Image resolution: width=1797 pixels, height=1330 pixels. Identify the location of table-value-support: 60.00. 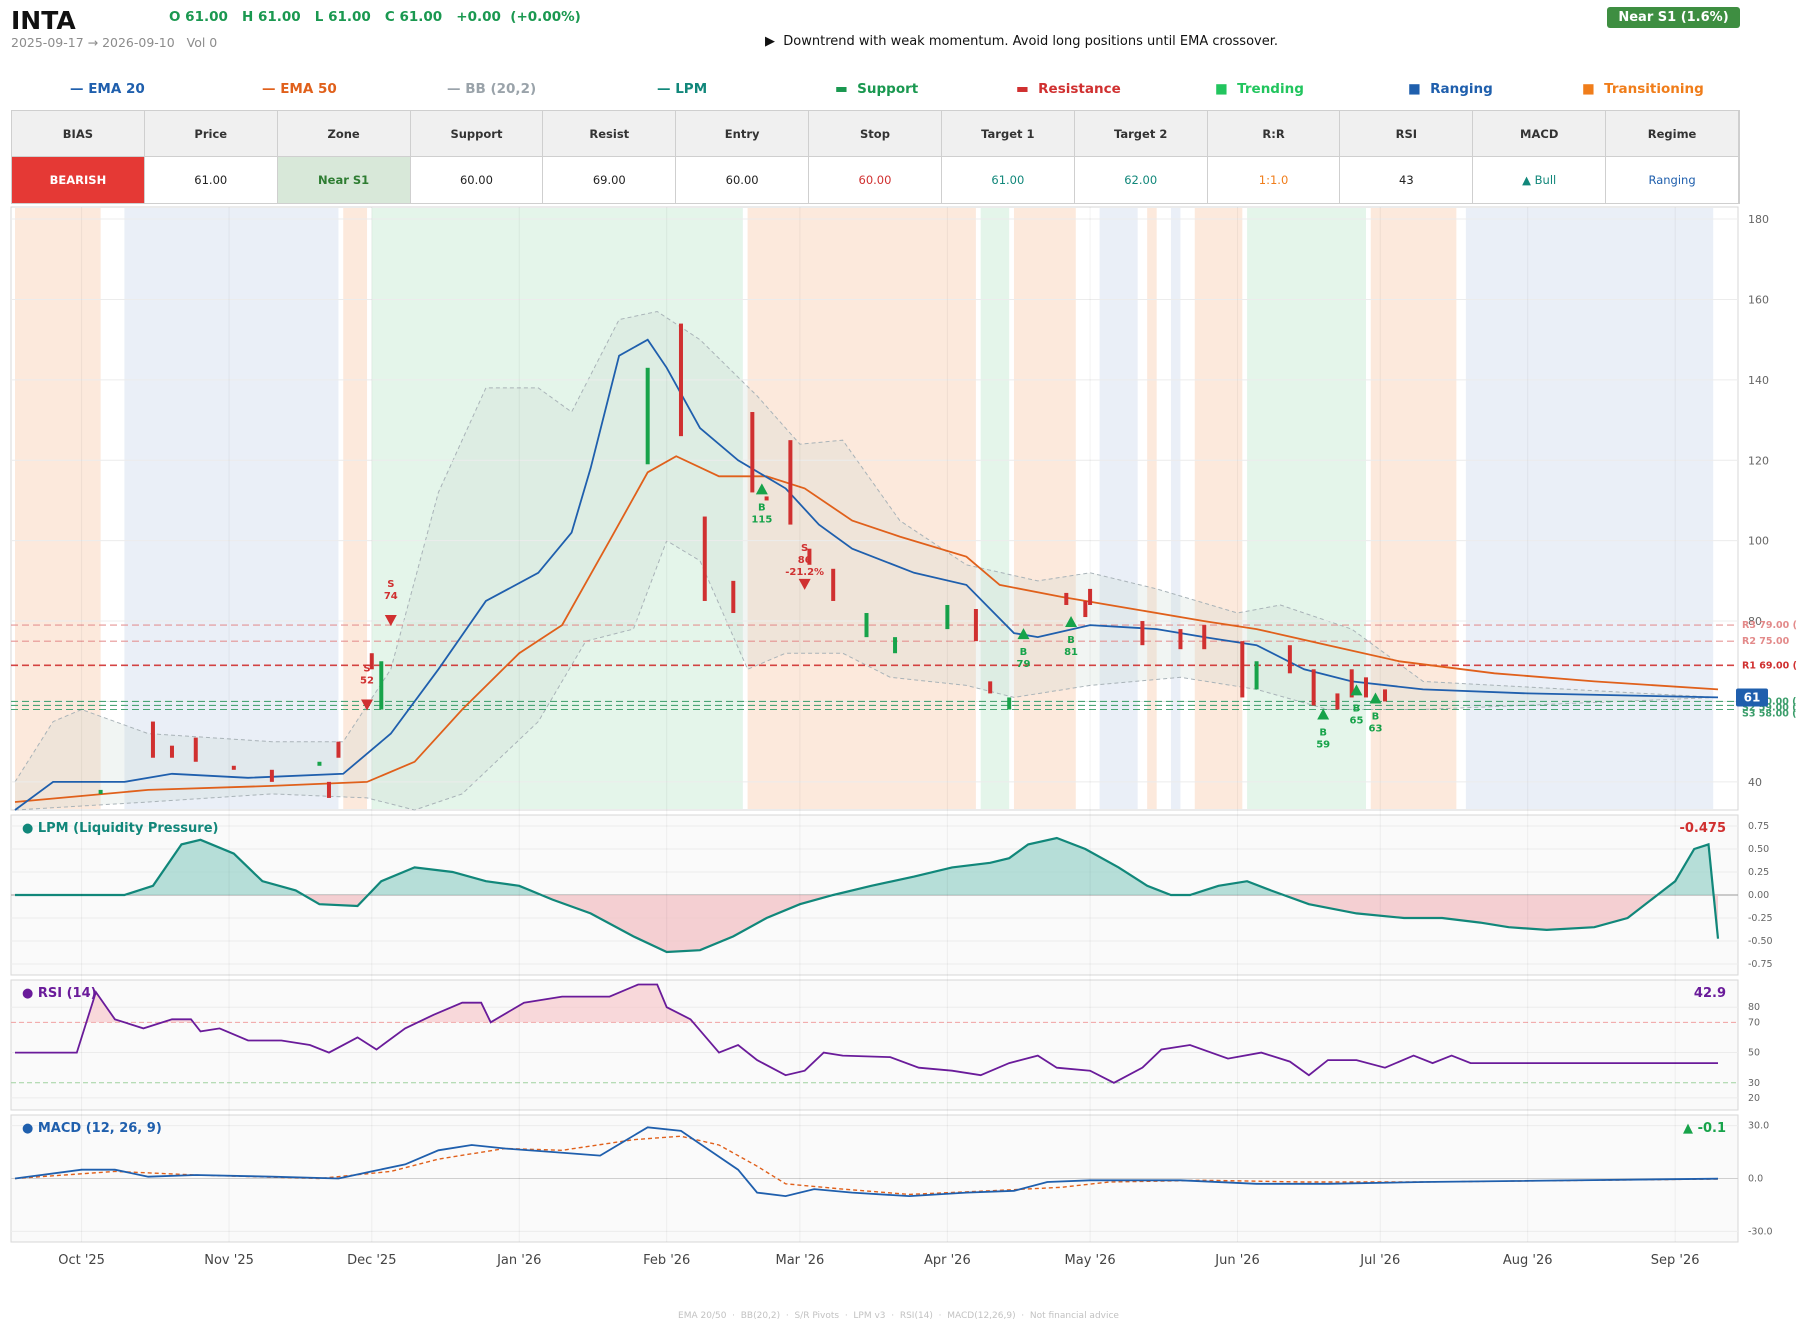
(477, 180).